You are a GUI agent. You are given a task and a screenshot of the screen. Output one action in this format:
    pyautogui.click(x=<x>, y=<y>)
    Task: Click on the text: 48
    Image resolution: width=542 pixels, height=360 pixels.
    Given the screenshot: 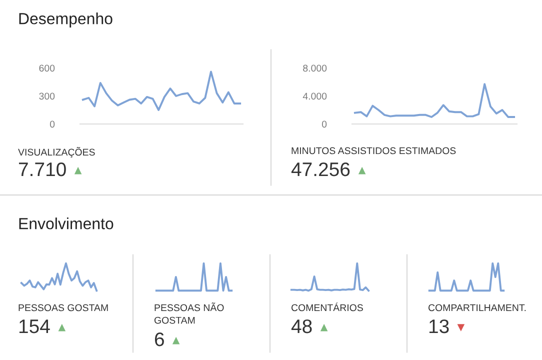 What is the action you would take?
    pyautogui.click(x=301, y=326)
    